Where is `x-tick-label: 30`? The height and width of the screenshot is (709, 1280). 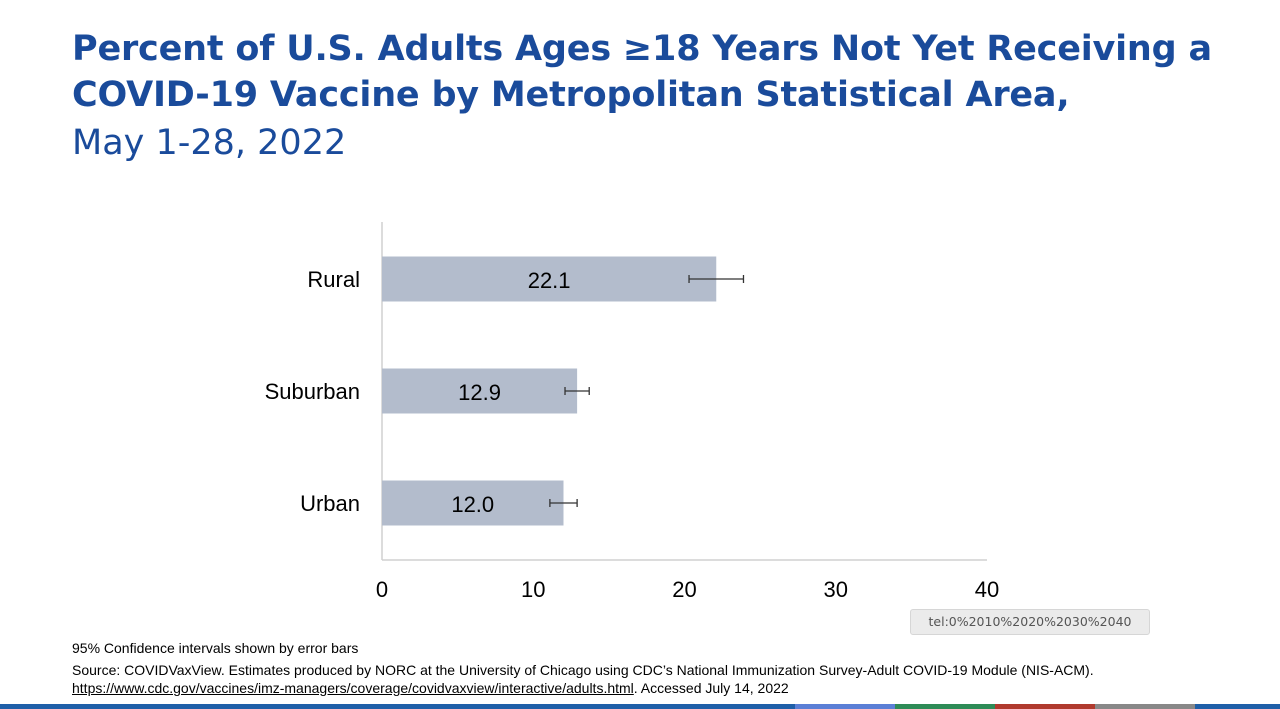
x-tick-label: 30 is located at coordinates (836, 589).